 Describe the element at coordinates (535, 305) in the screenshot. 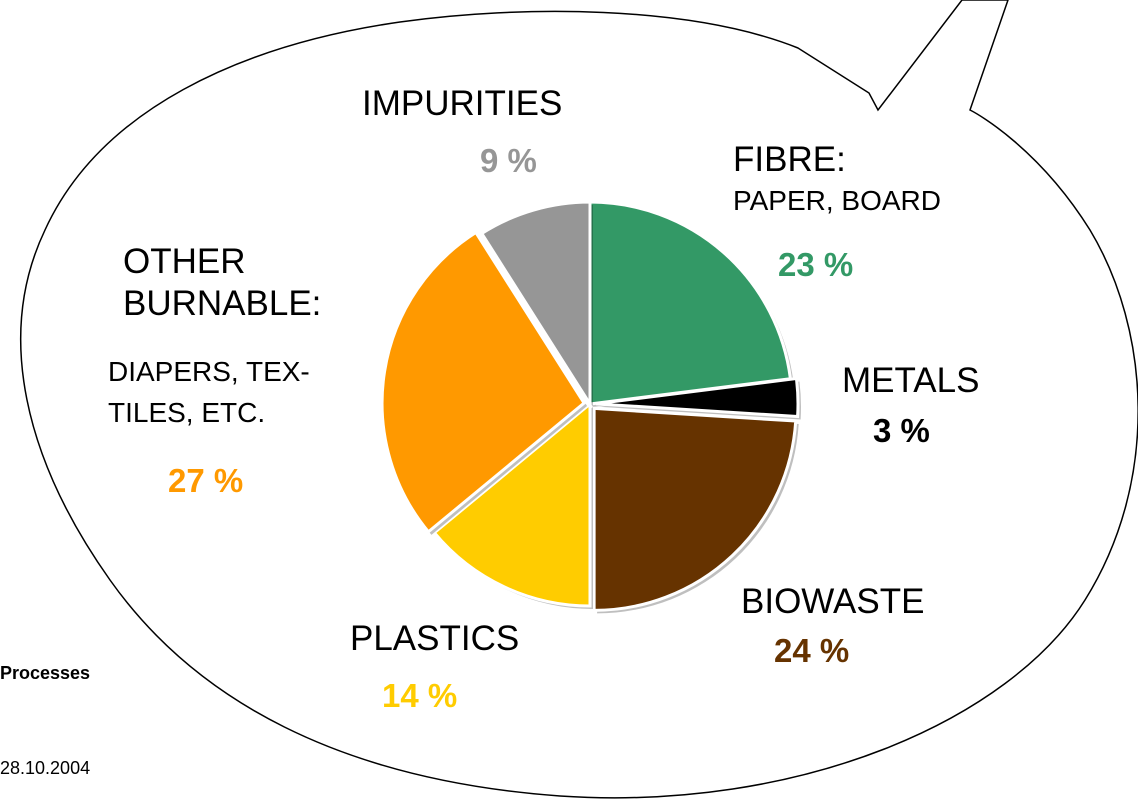

I see `pie-slice-impurities` at that location.